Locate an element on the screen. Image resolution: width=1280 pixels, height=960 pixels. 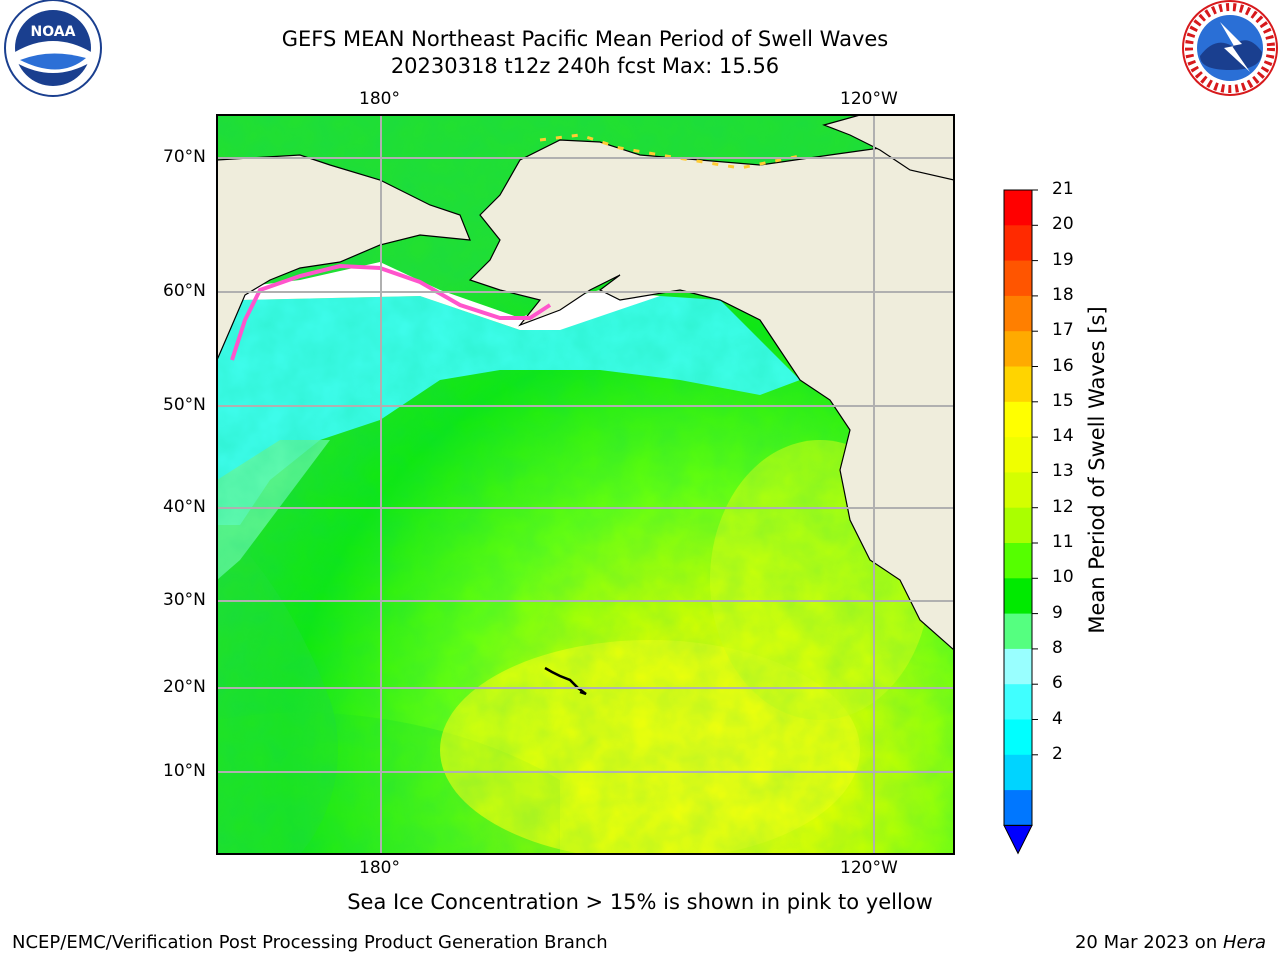
lat-label-30n: 30°N is located at coordinates (184, 600).